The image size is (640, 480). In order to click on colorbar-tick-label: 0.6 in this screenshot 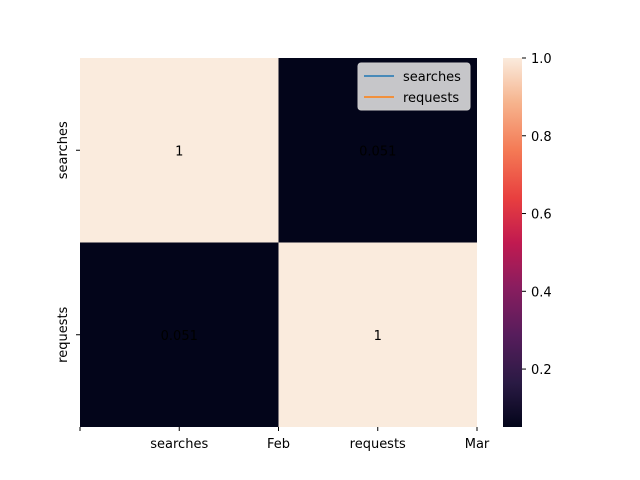, I will do `click(541, 215)`.